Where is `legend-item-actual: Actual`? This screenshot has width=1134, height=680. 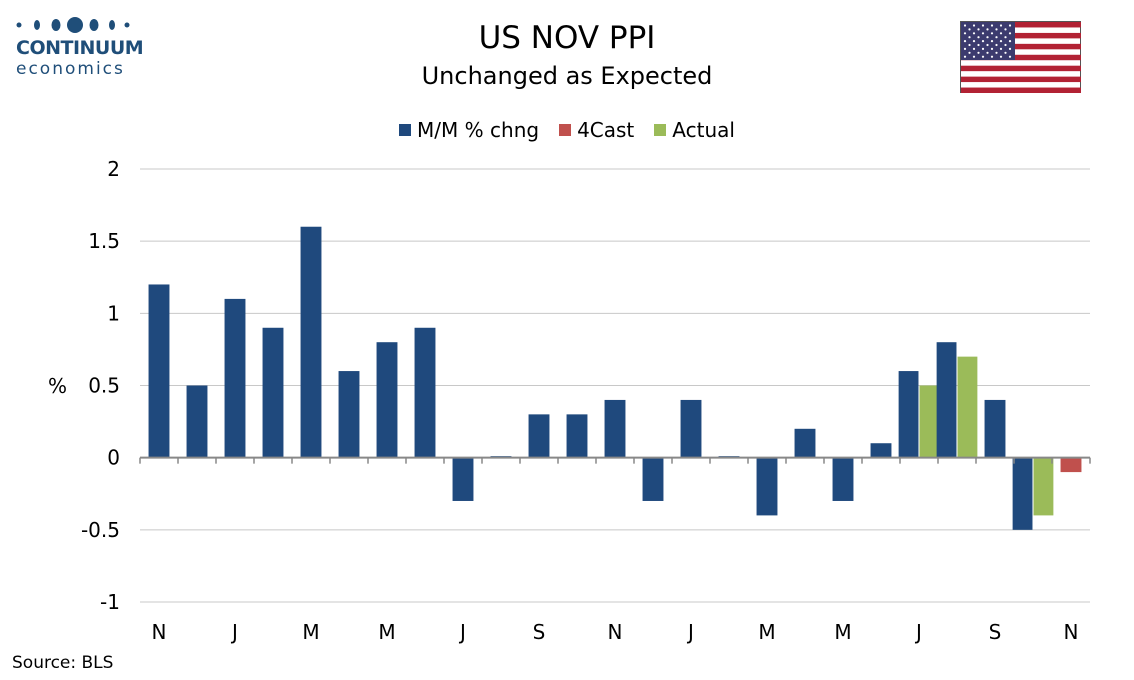 legend-item-actual: Actual is located at coordinates (694, 130).